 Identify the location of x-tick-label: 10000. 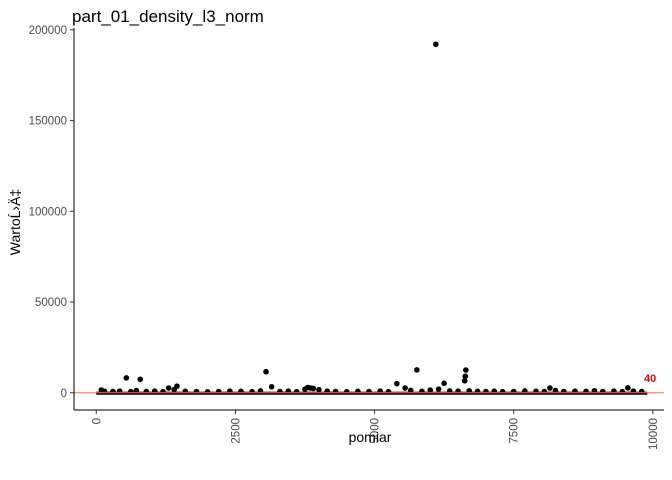
(654, 434).